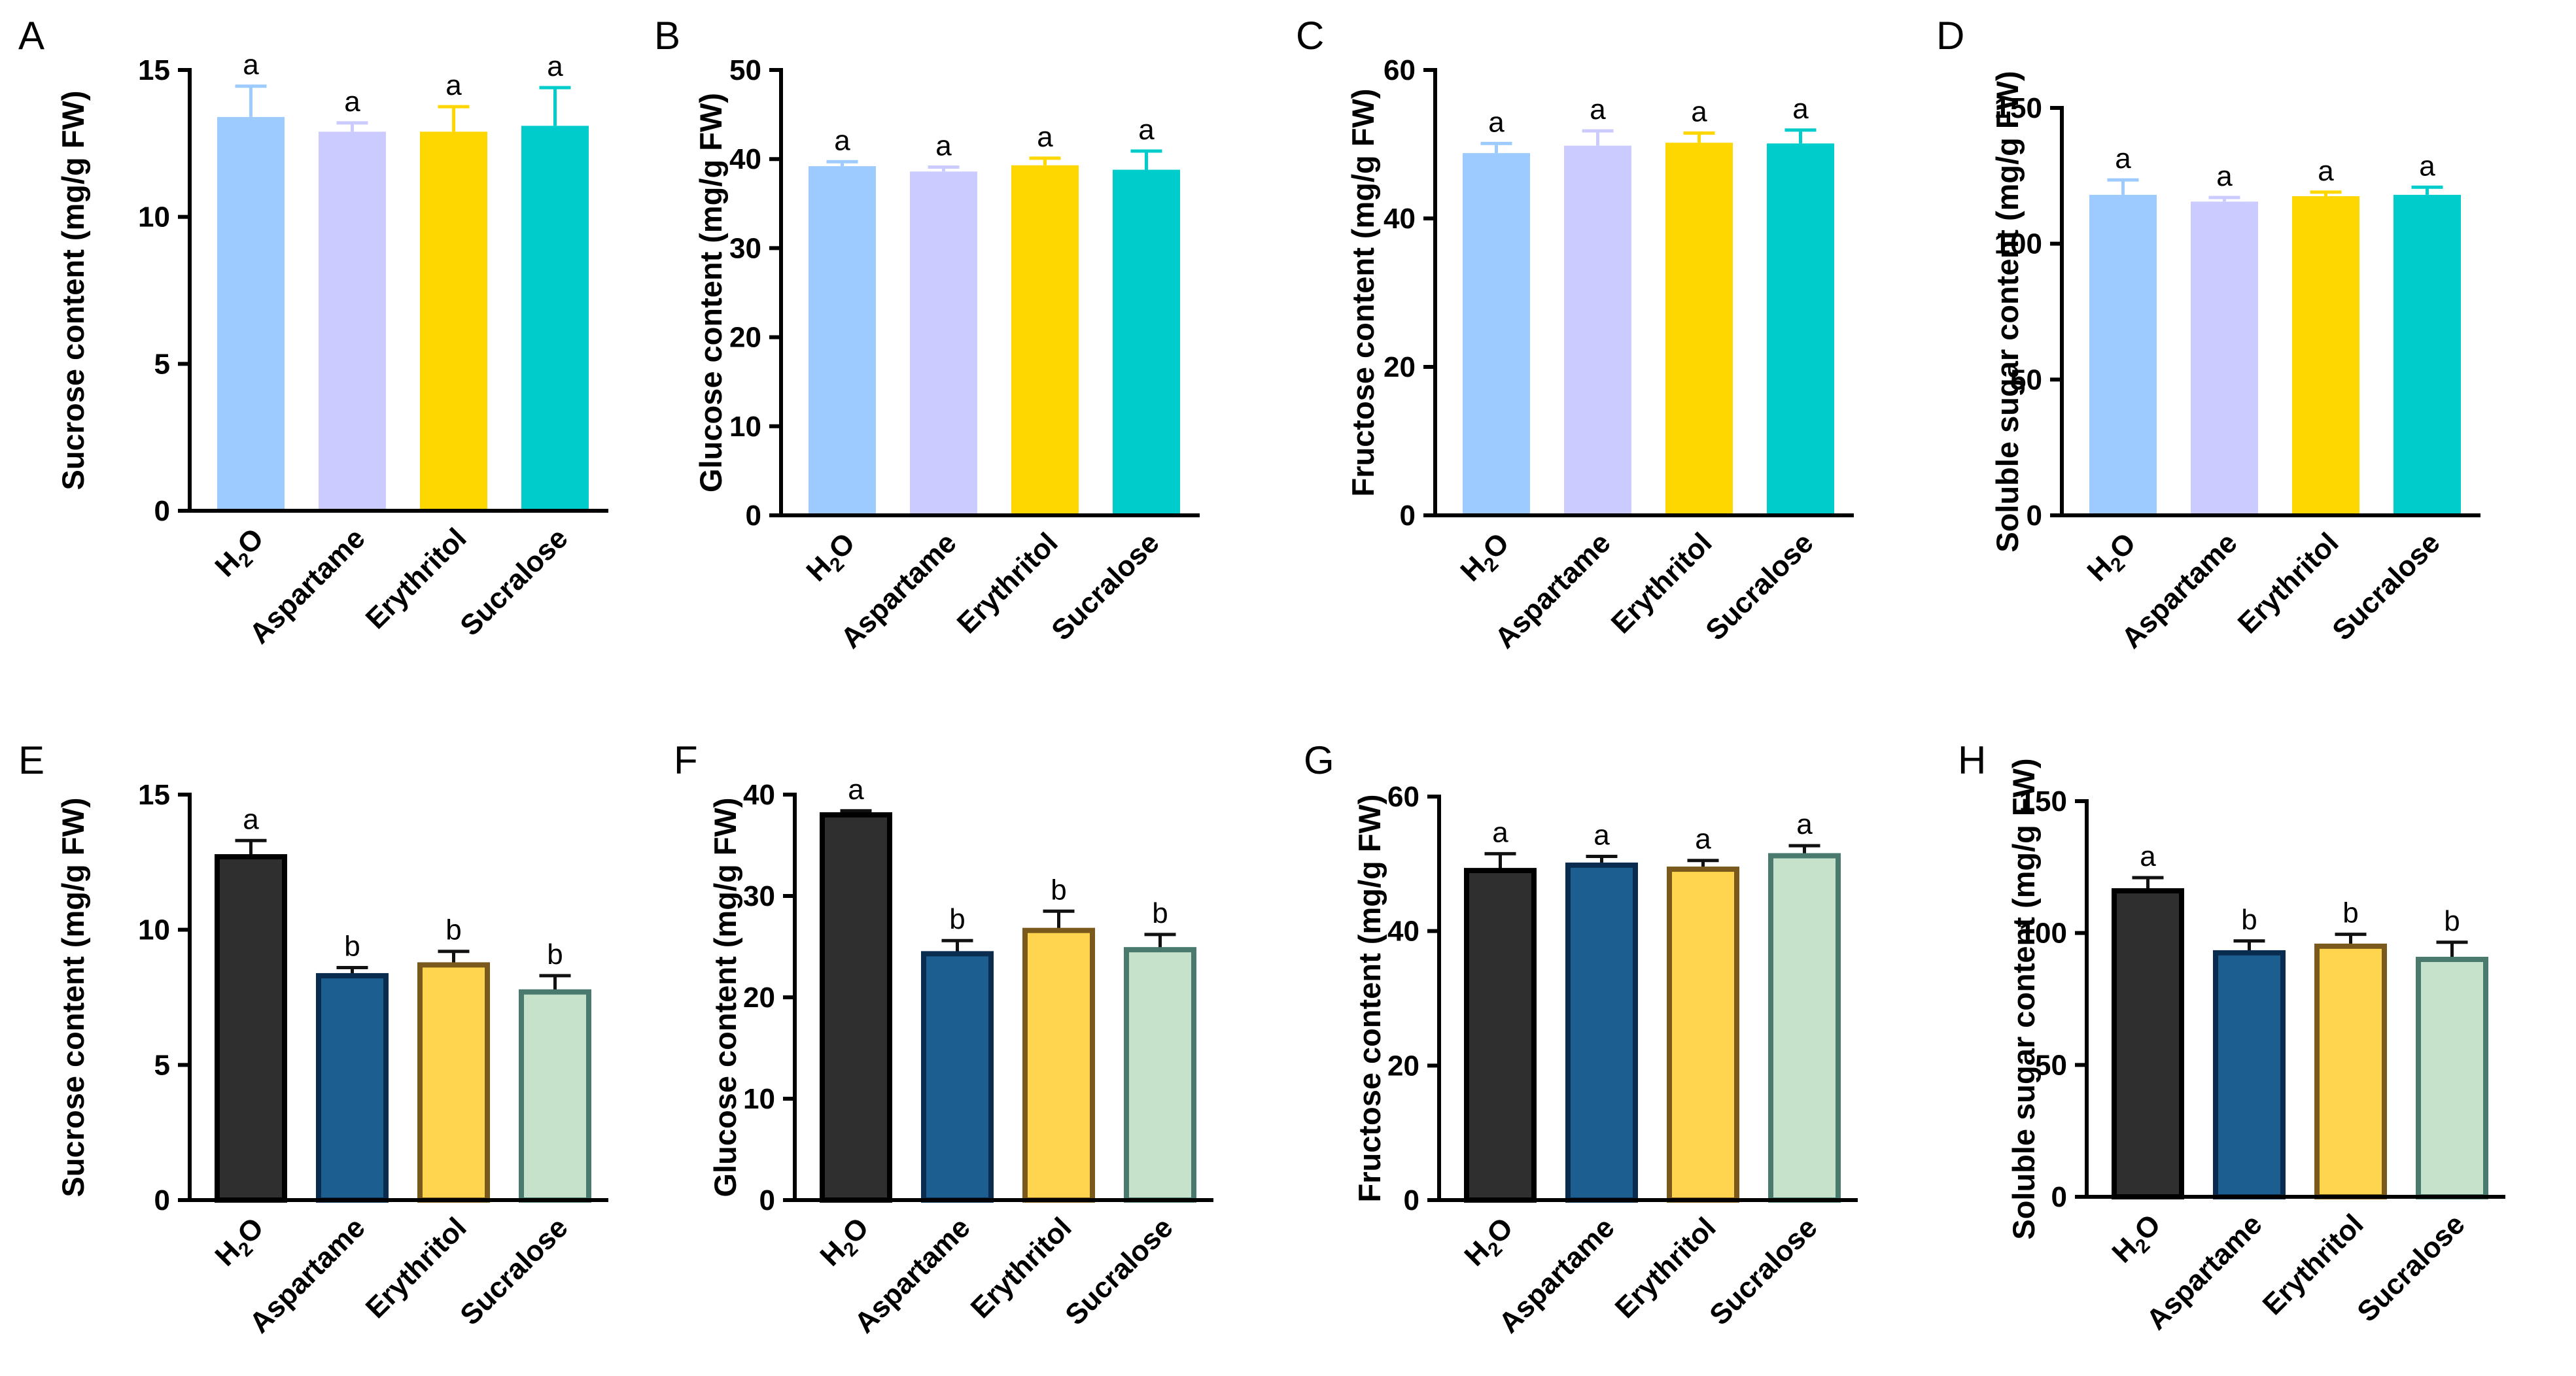 This screenshot has width=2576, height=1376. What do you see at coordinates (31, 760) in the screenshot?
I see `panel-letter: E` at bounding box center [31, 760].